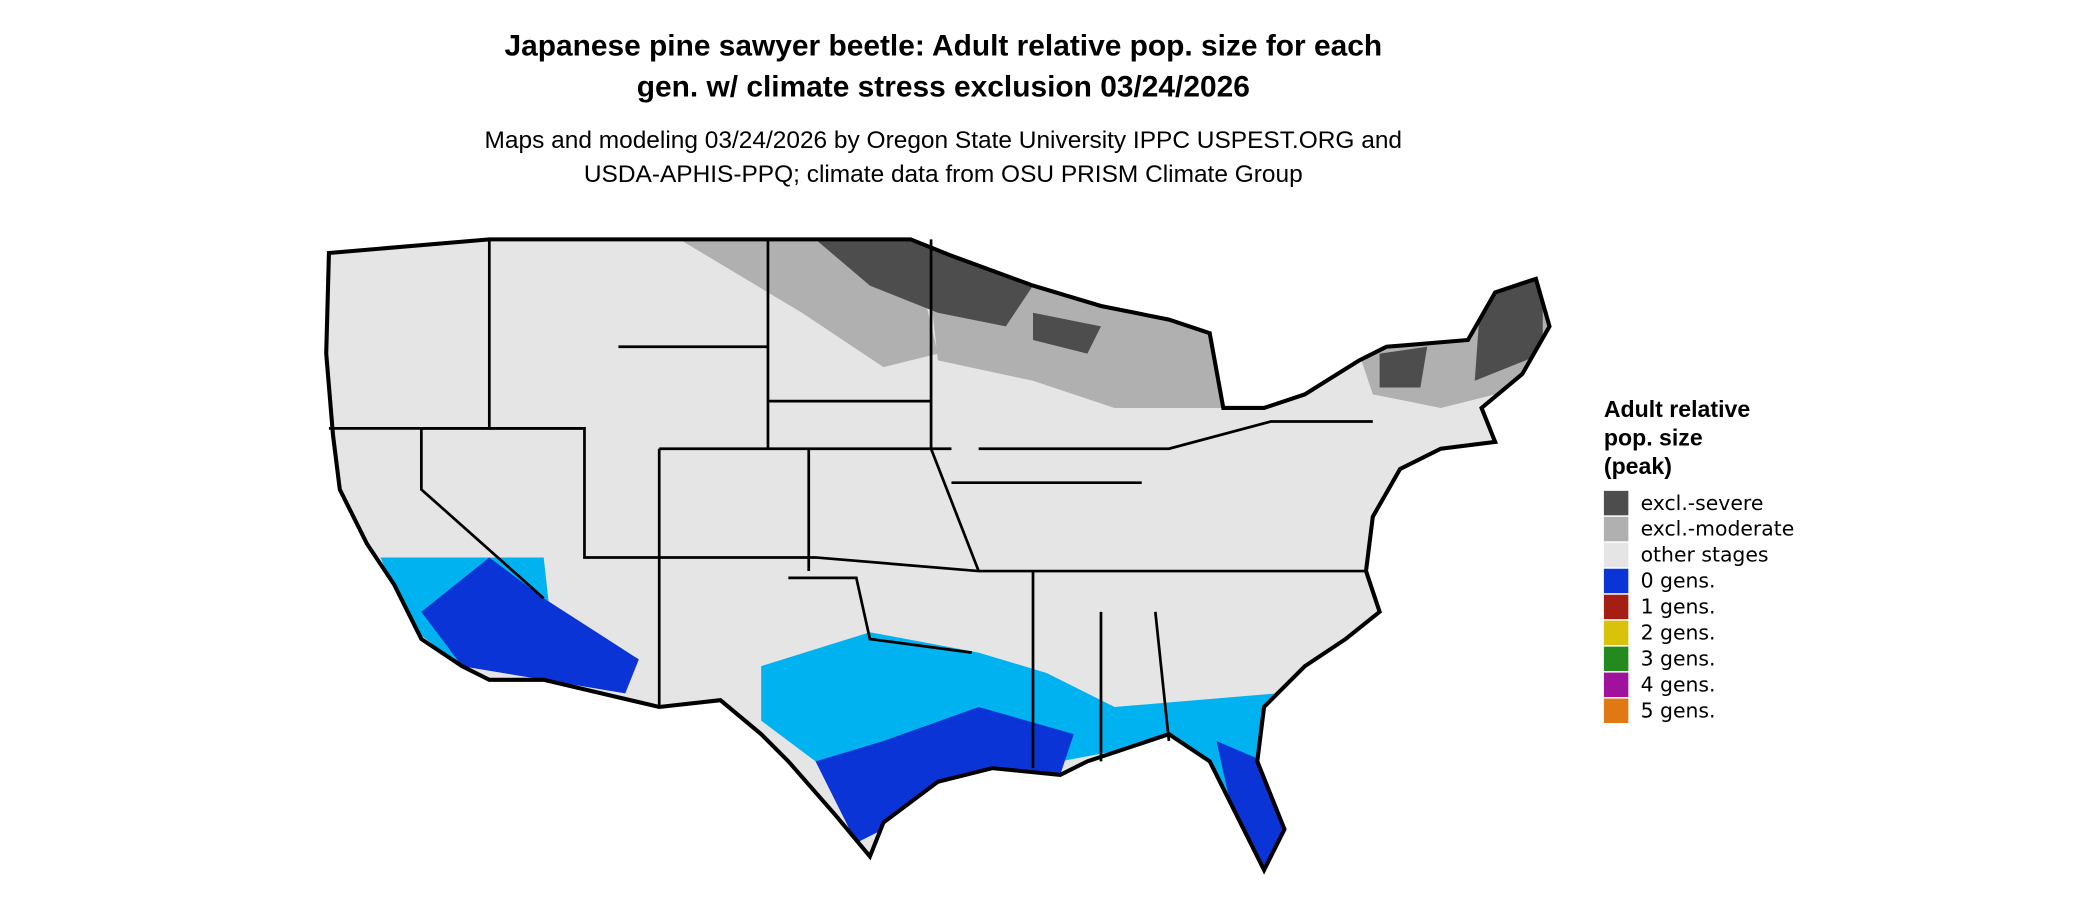 Image resolution: width=2100 pixels, height=897 pixels. What do you see at coordinates (1678, 633) in the screenshot?
I see `legend-label: 2 gens.` at bounding box center [1678, 633].